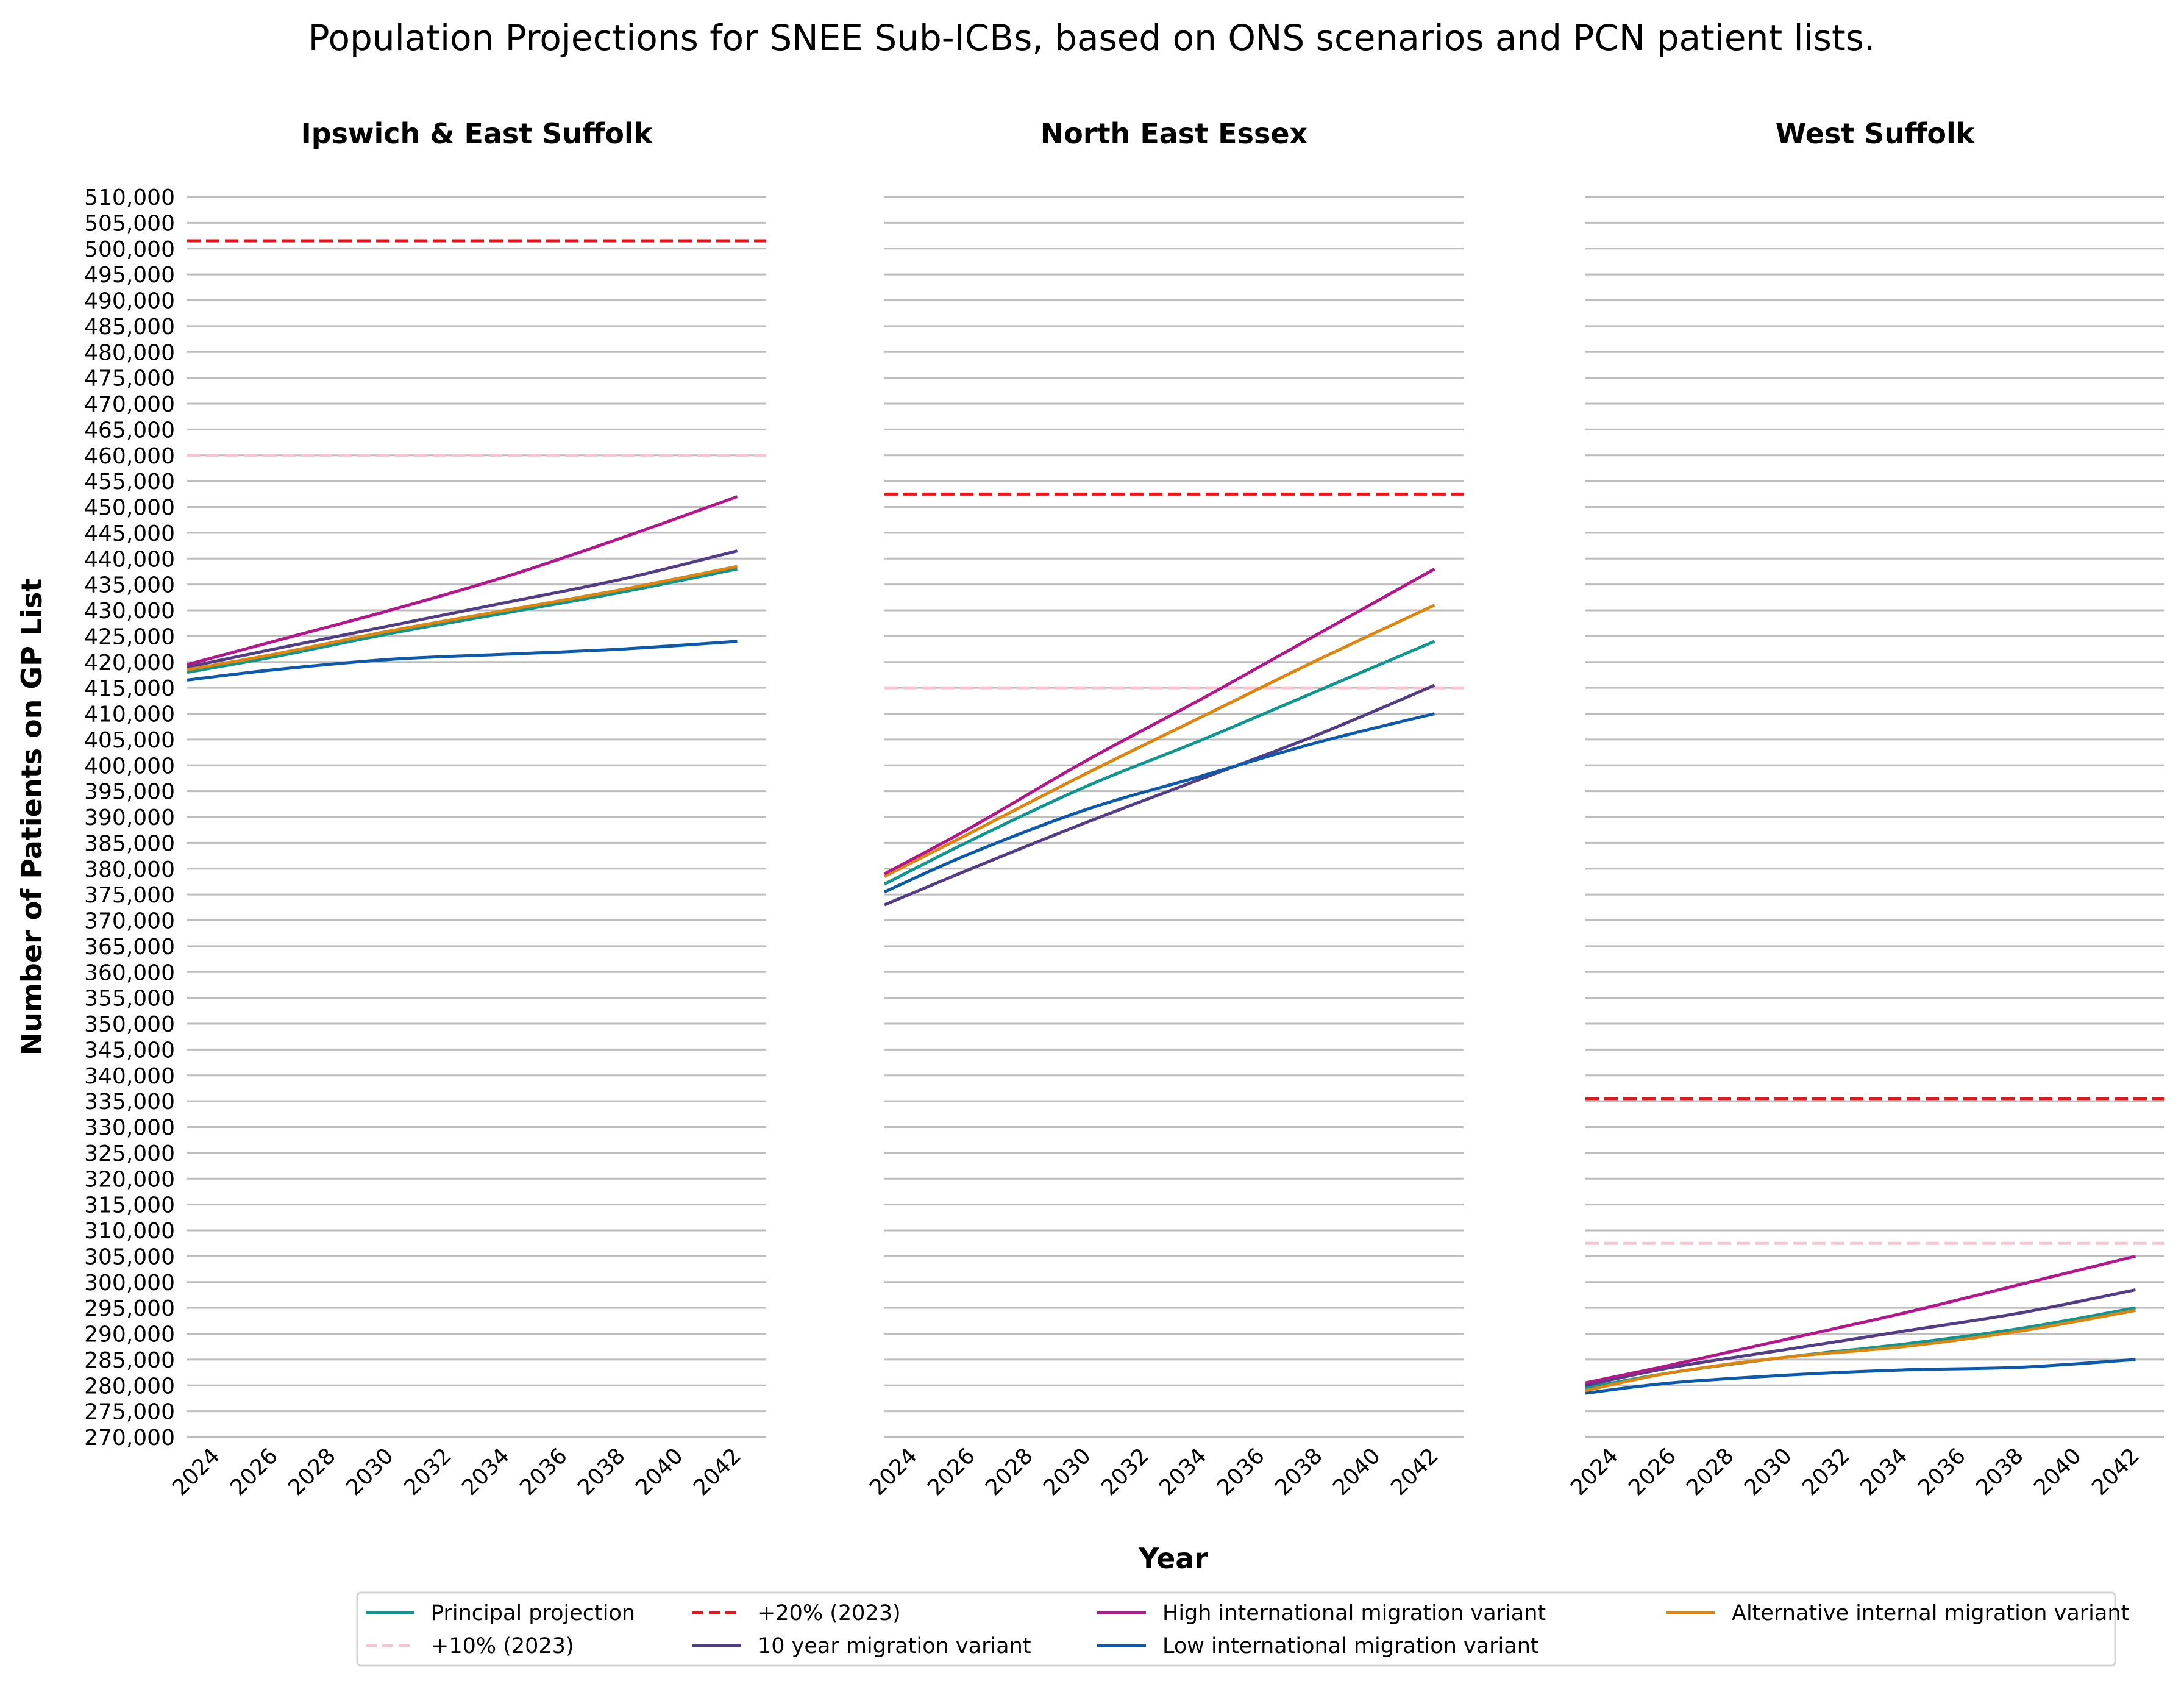 This screenshot has height=1684, width=2184. Describe the element at coordinates (1236, 1629) in the screenshot. I see `legend-box` at that location.